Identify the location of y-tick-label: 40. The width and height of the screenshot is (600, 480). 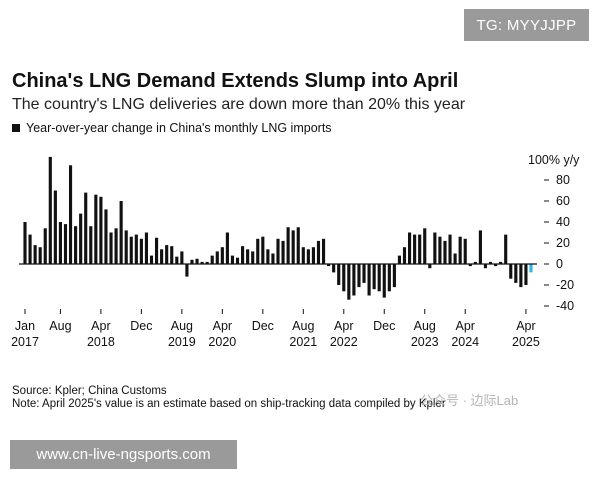
(563, 222).